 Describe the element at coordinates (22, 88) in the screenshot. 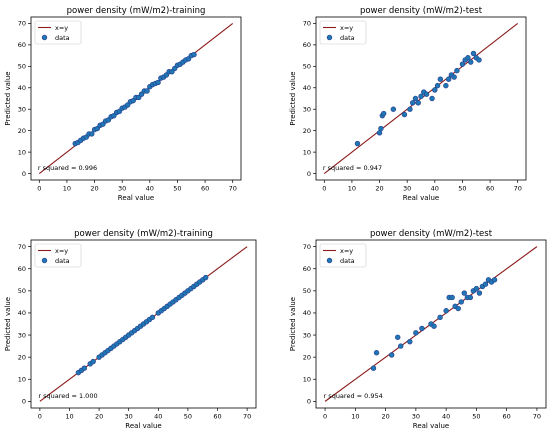

I see `y-tick-label: 40` at that location.